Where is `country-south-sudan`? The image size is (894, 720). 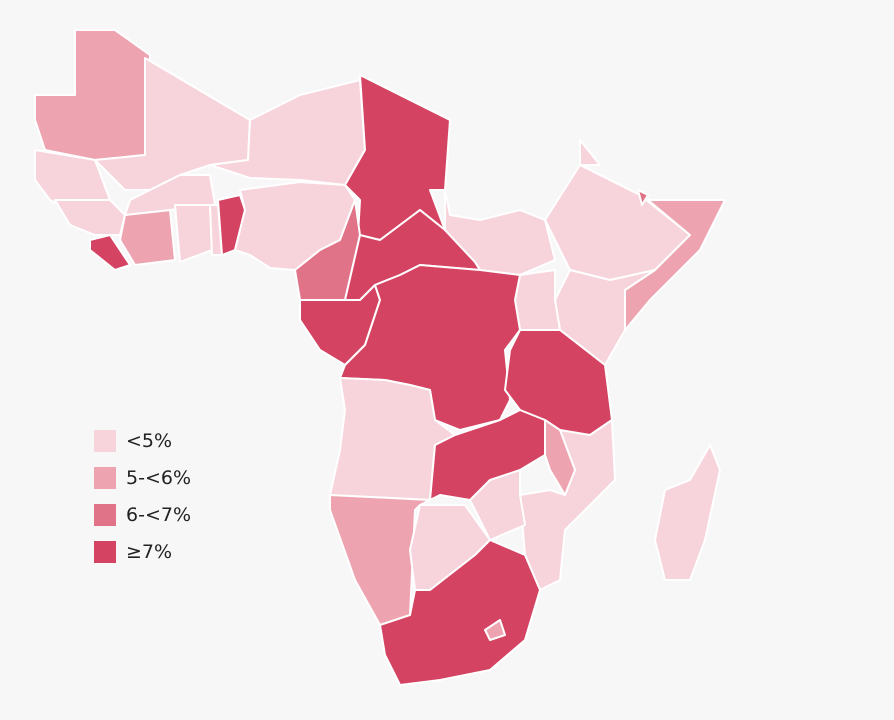 country-south-sudan is located at coordinates (500, 232).